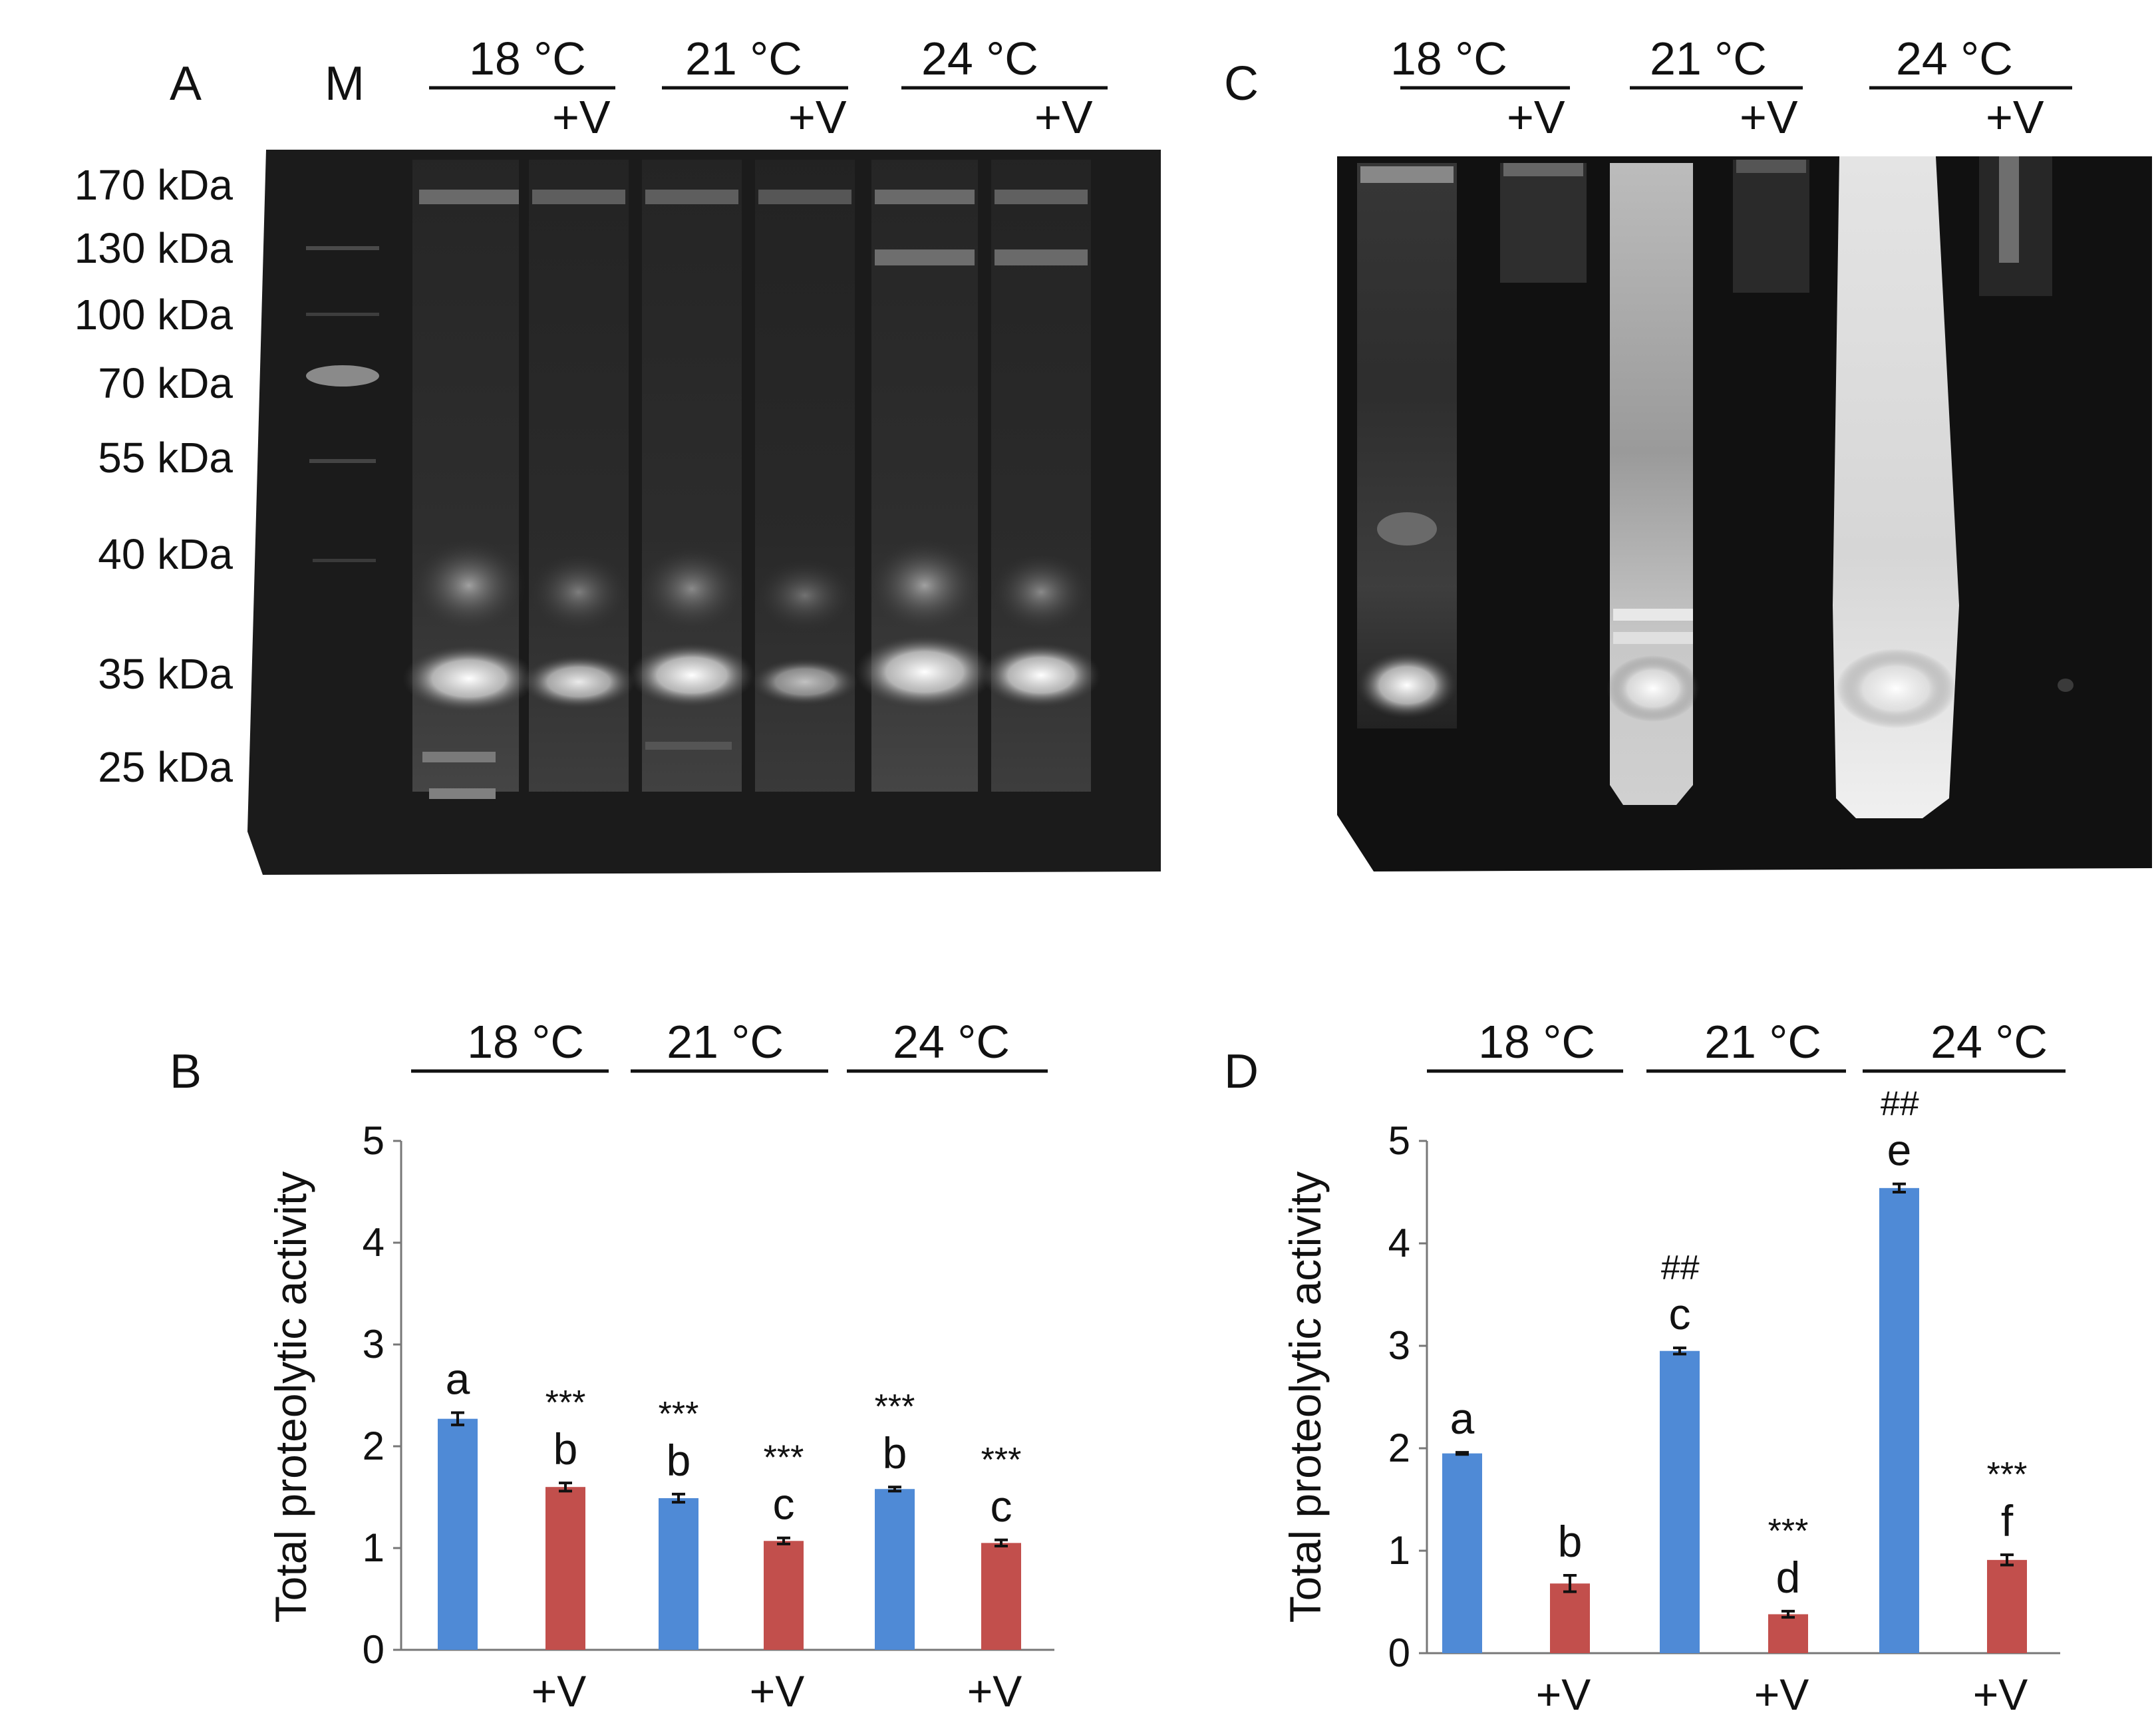 The width and height of the screenshot is (2156, 1731). I want to click on chart-b-group-label: 24 °C, so click(952, 1042).